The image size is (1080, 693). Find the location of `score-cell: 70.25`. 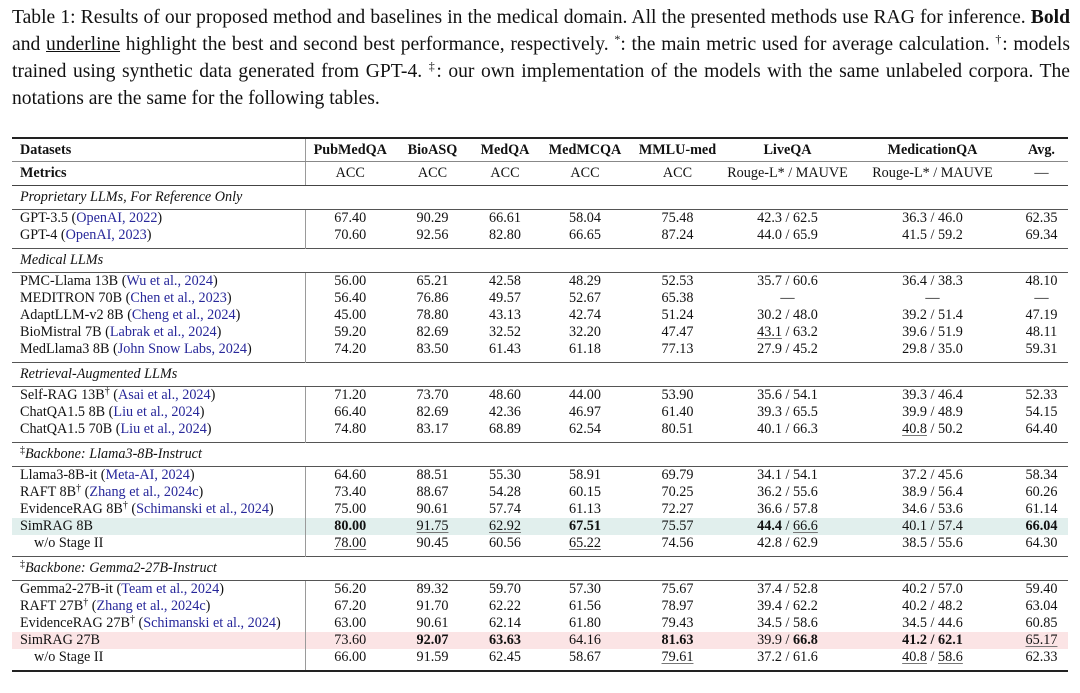

score-cell: 70.25 is located at coordinates (677, 492).